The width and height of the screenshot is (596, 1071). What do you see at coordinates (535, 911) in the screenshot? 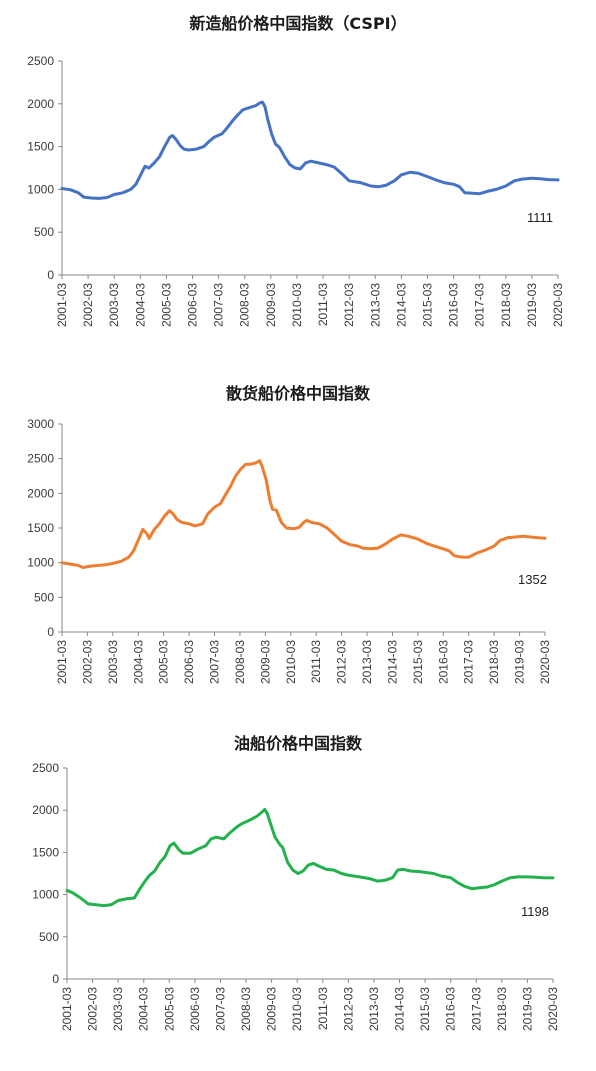
I see `tanker-end-value-label: 1198` at bounding box center [535, 911].